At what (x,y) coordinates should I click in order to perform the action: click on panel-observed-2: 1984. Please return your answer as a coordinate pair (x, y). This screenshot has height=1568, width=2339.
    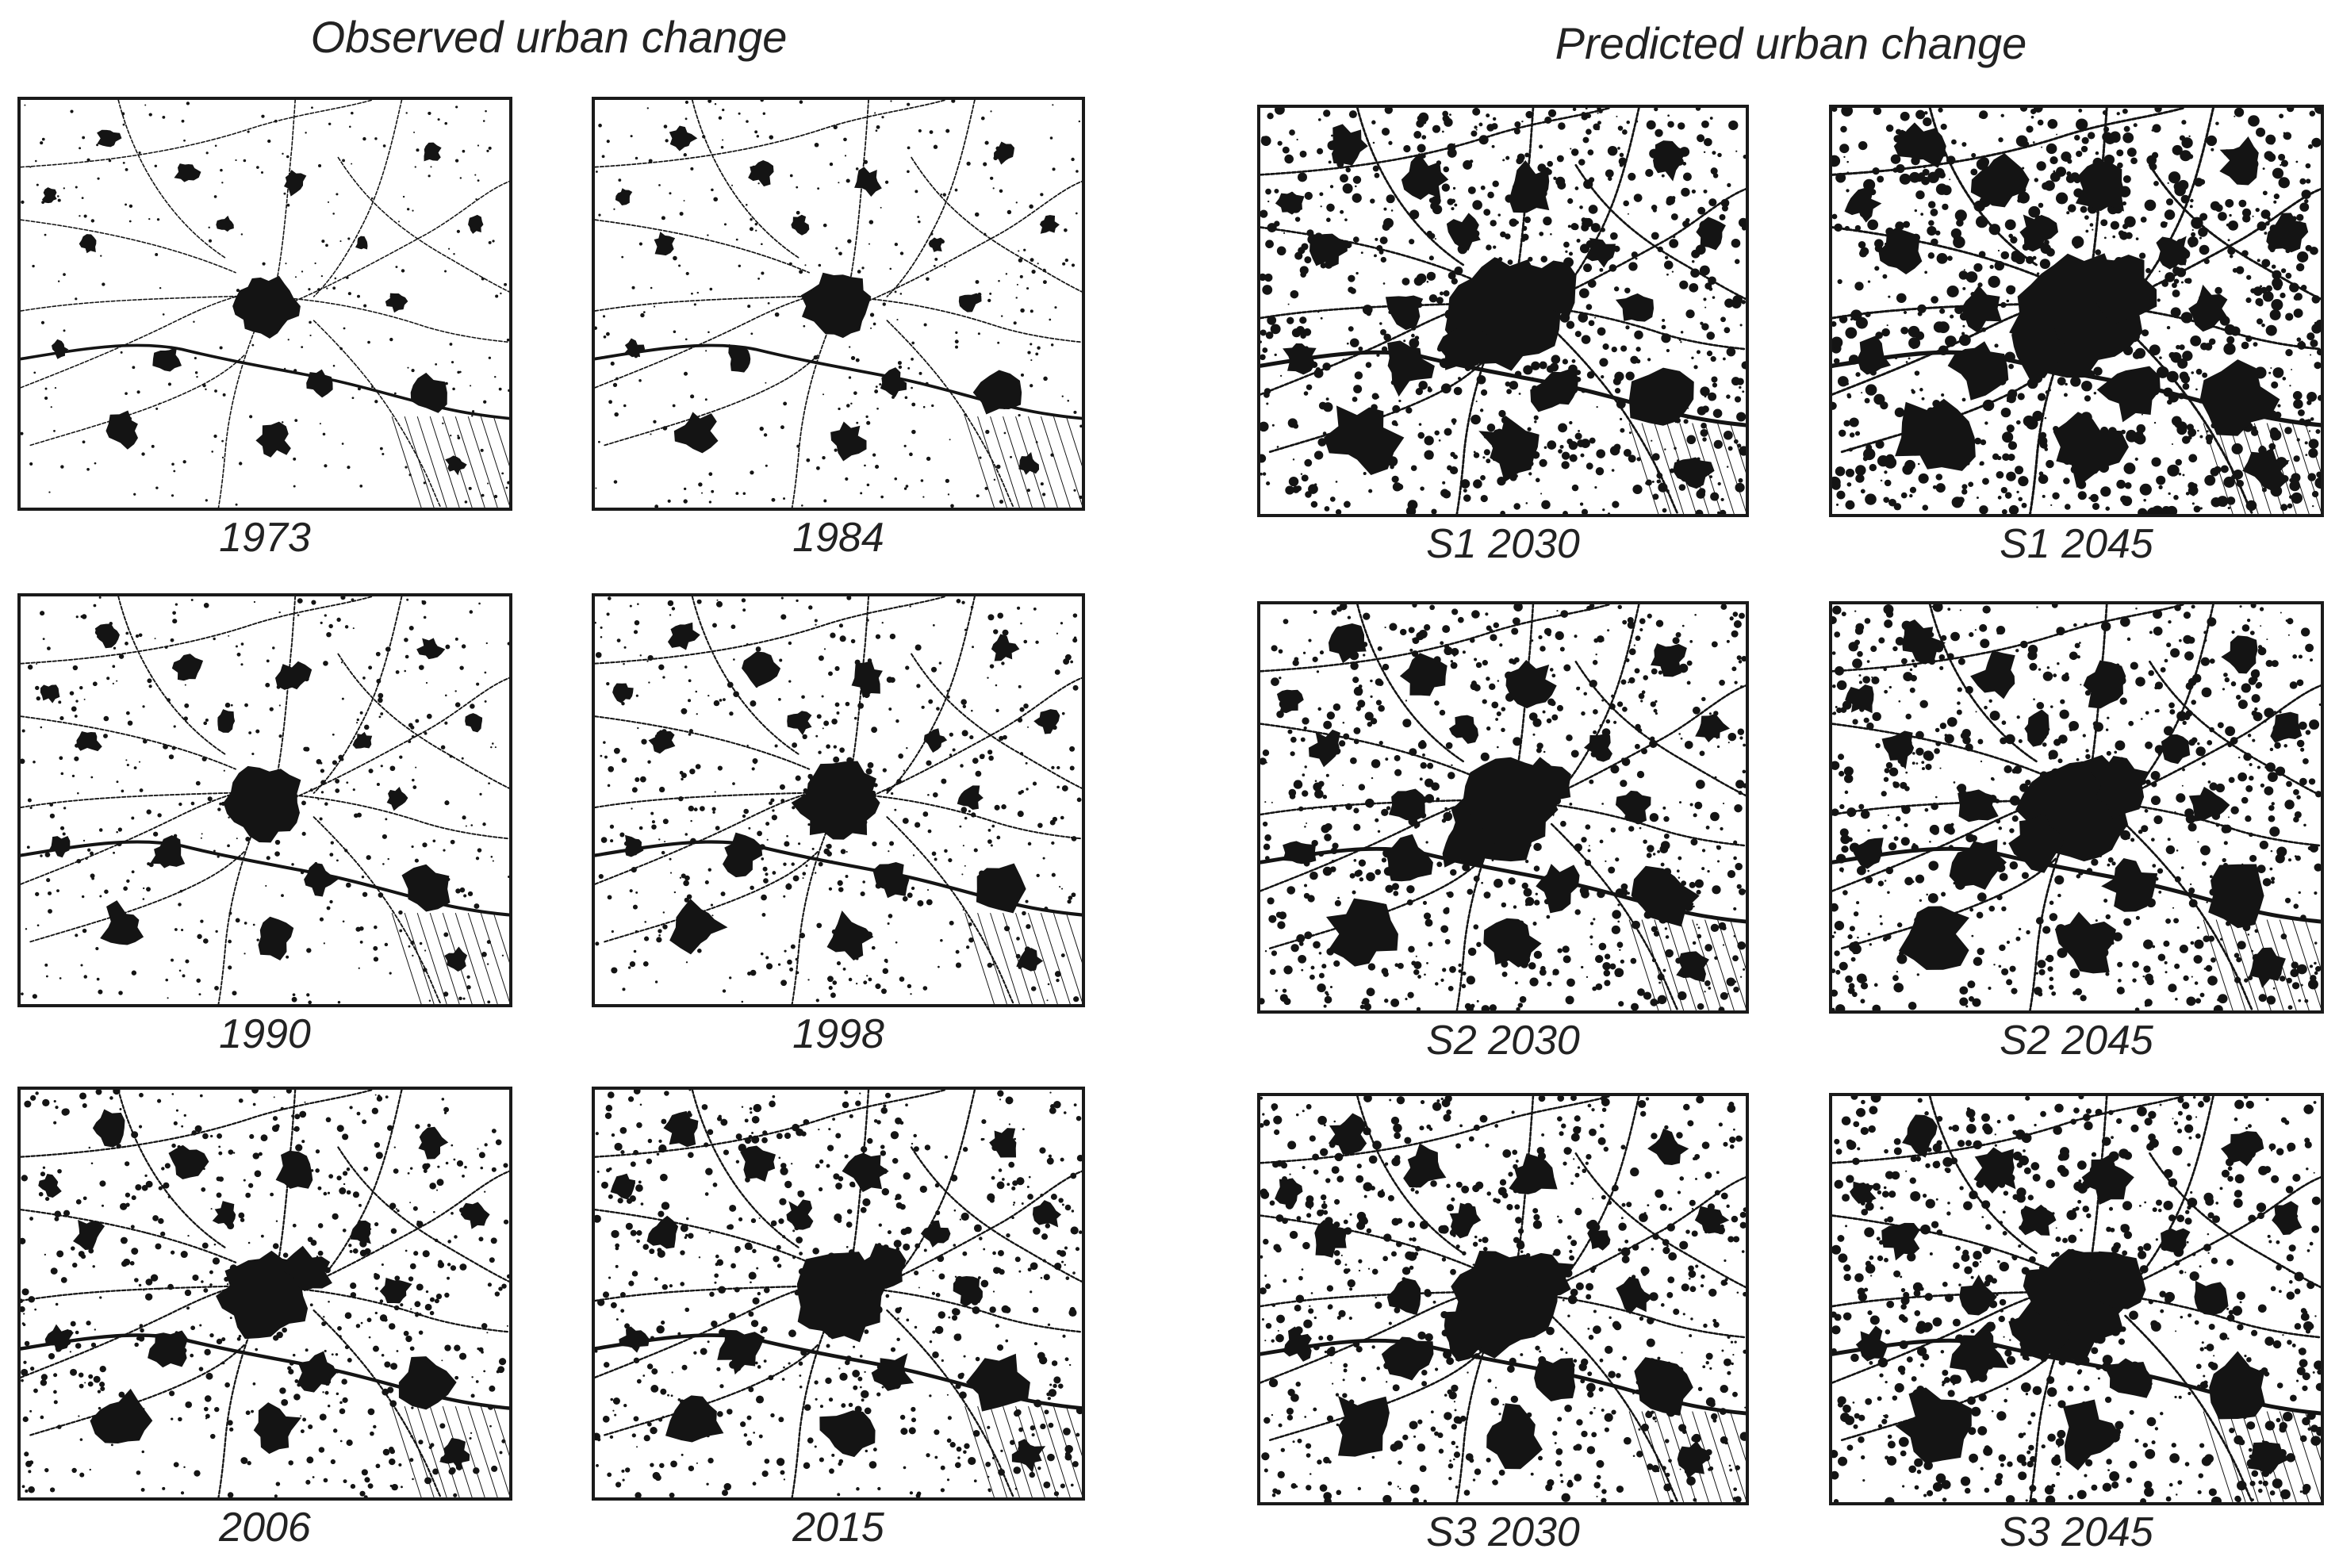
    Looking at the image, I should click on (838, 331).